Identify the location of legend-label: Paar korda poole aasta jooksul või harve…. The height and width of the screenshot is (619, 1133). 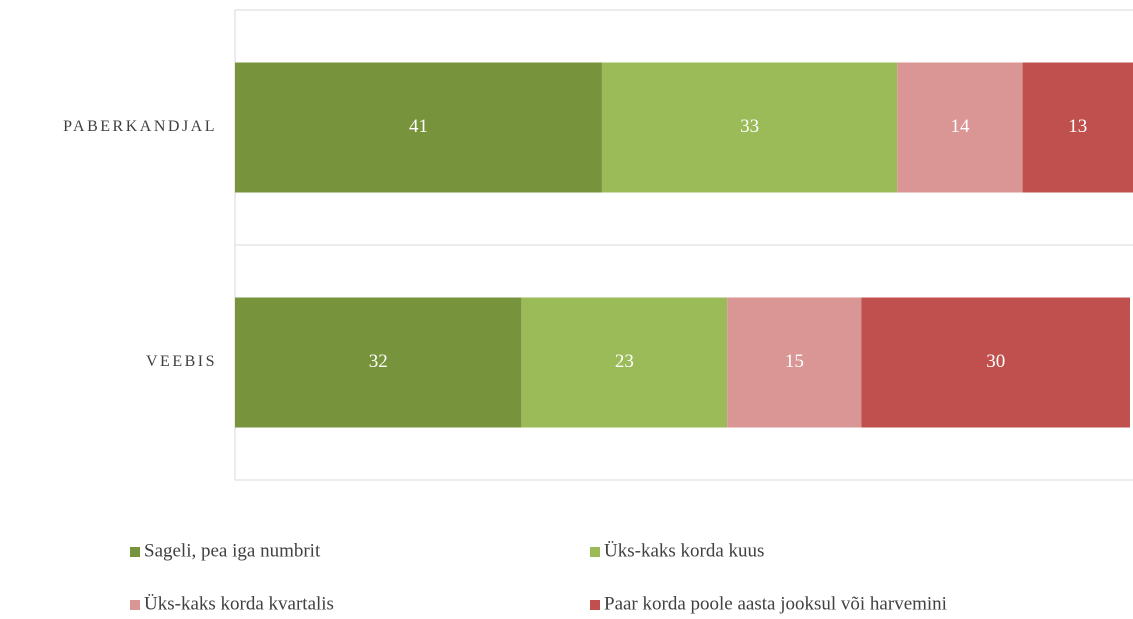
(775, 603).